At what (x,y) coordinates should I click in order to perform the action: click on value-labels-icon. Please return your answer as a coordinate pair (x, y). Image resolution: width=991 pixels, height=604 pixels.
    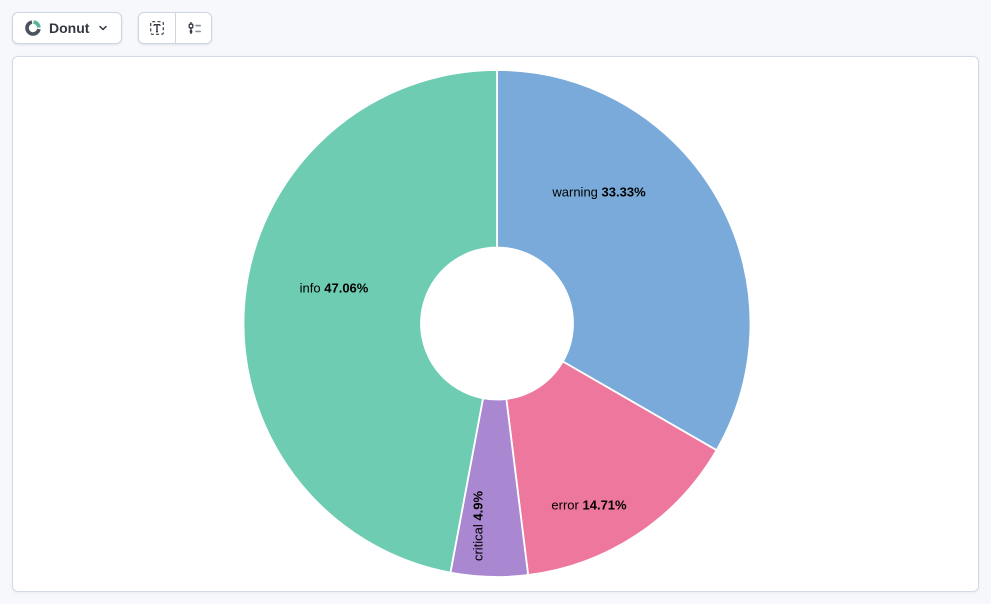
    Looking at the image, I should click on (157, 28).